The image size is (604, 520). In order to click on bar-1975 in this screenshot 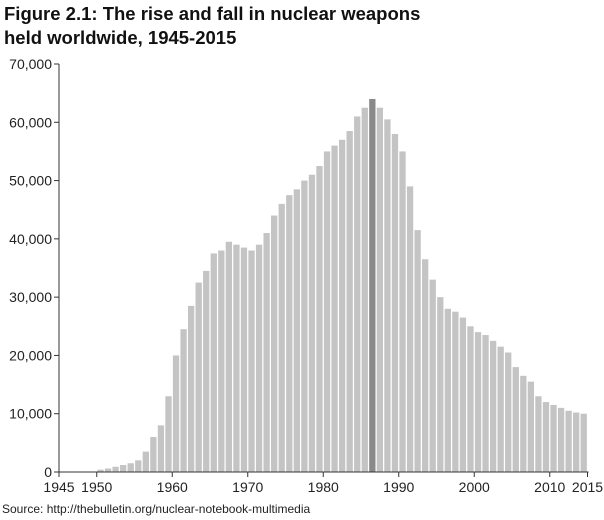, I will do `click(289, 333)`.